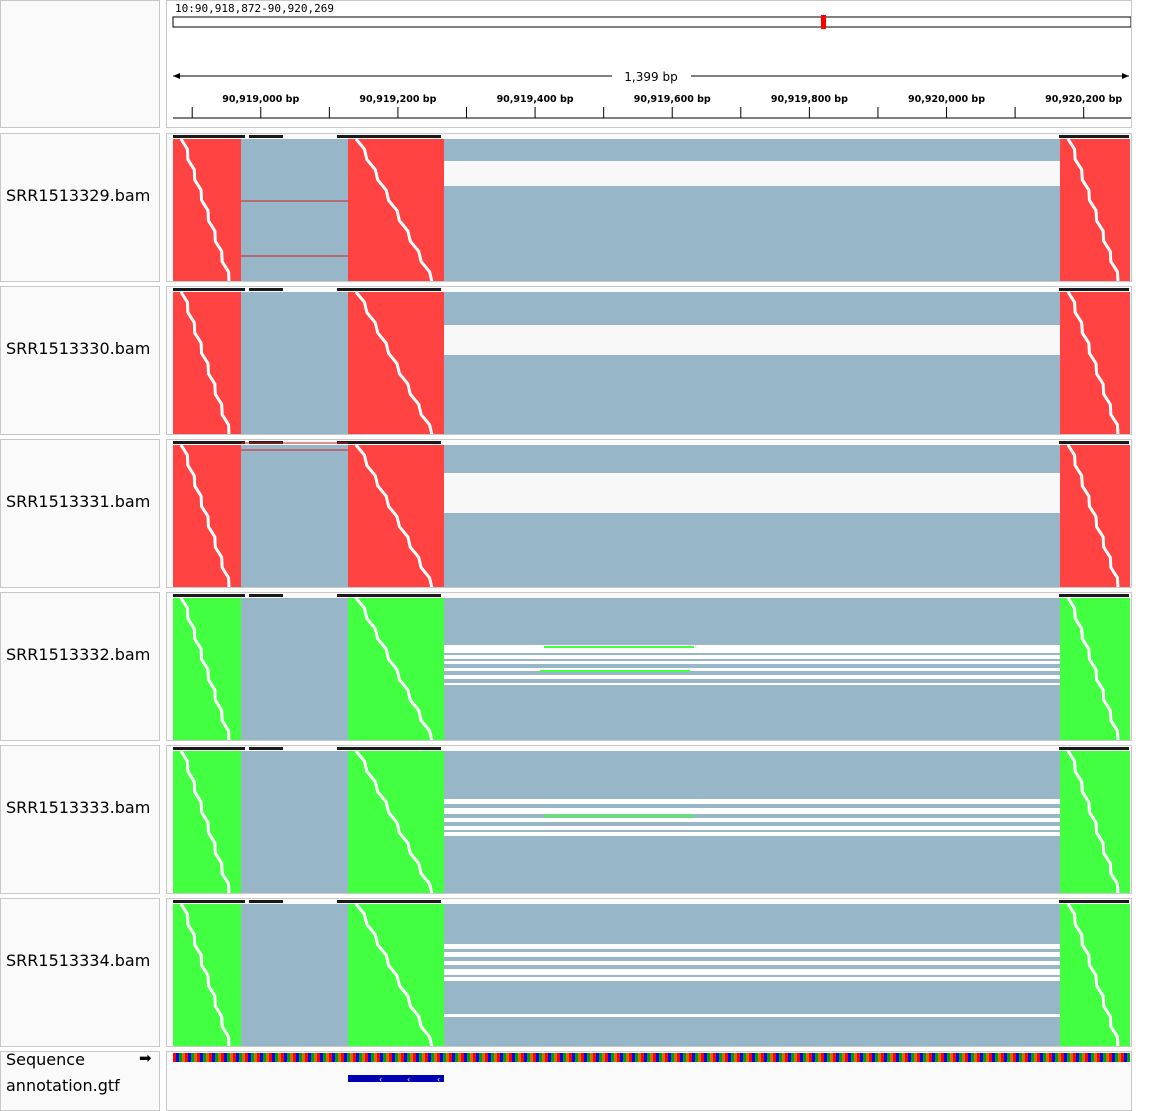 The image size is (1150, 1111). Describe the element at coordinates (176, 76) in the screenshot. I see `arrow-left-icon` at that location.